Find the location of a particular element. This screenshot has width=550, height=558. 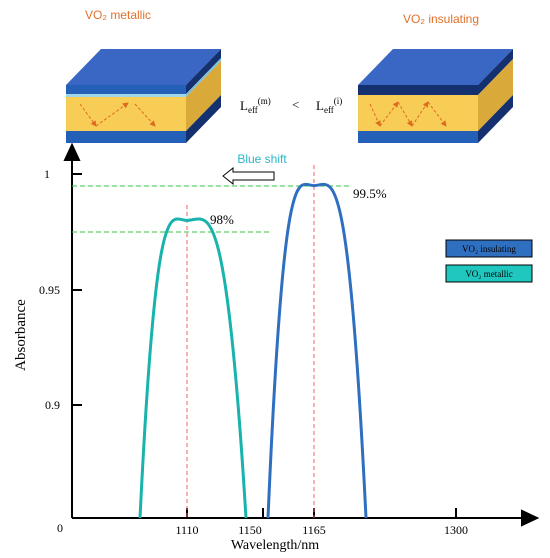

svg-text: Leff(i) is located at coordinates (329, 105).